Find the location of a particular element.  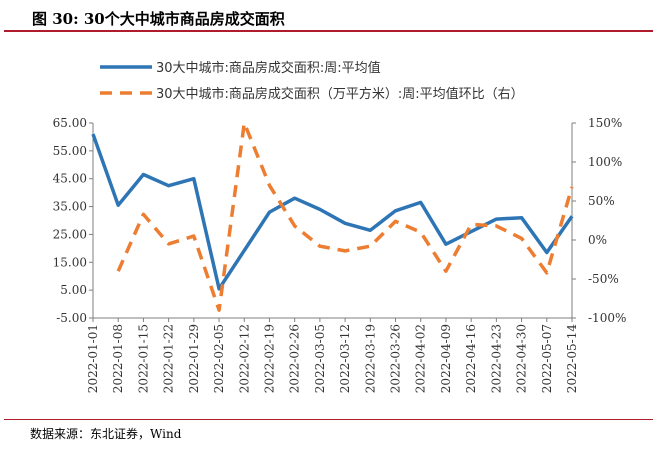

left-tick-label: 35.00 is located at coordinates (70, 207).